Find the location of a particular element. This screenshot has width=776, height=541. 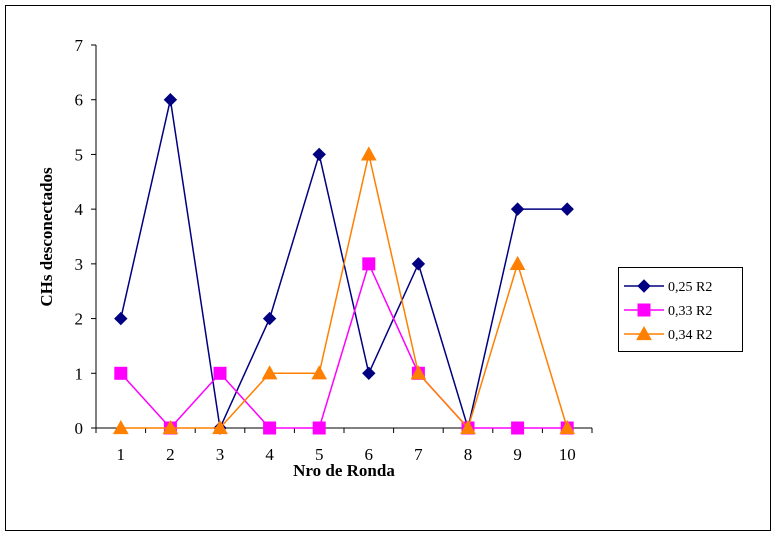

legend-entry: 0,25 R2 is located at coordinates (668, 287).